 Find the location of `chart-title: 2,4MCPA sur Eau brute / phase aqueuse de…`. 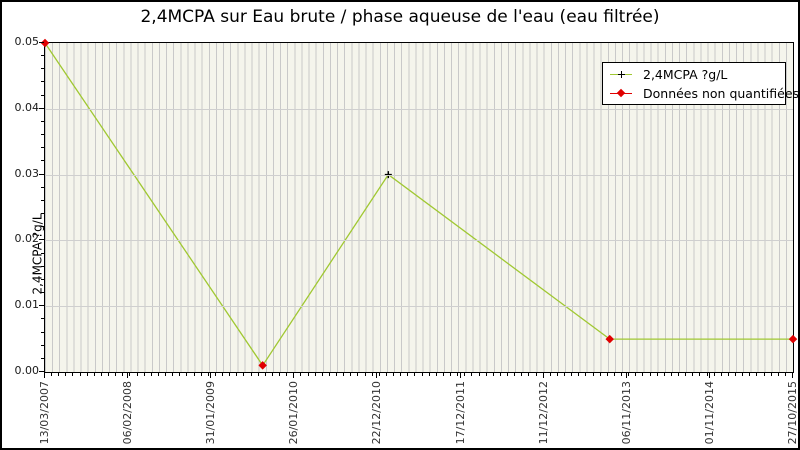

chart-title: 2,4MCPA sur Eau brute / phase aqueuse de… is located at coordinates (400, 17).